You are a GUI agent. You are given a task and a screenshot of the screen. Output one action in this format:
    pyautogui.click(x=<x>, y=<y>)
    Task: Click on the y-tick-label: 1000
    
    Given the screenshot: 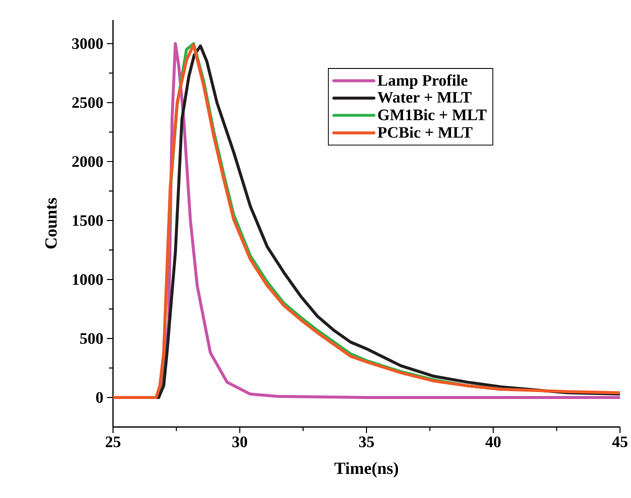 What is the action you would take?
    pyautogui.click(x=87, y=279)
    